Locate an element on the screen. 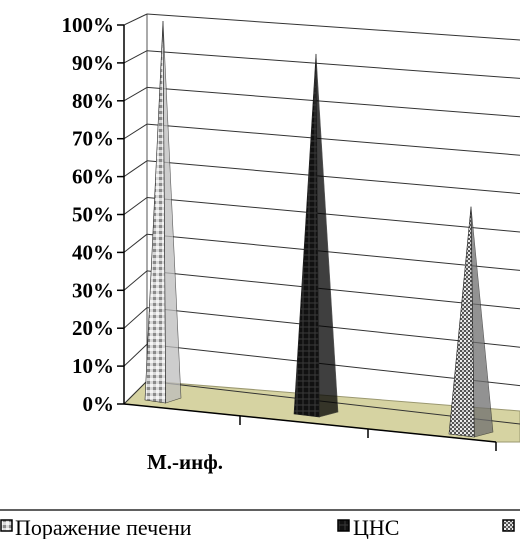 The width and height of the screenshot is (520, 539). y-tick-label: 50% is located at coordinates (93, 215).